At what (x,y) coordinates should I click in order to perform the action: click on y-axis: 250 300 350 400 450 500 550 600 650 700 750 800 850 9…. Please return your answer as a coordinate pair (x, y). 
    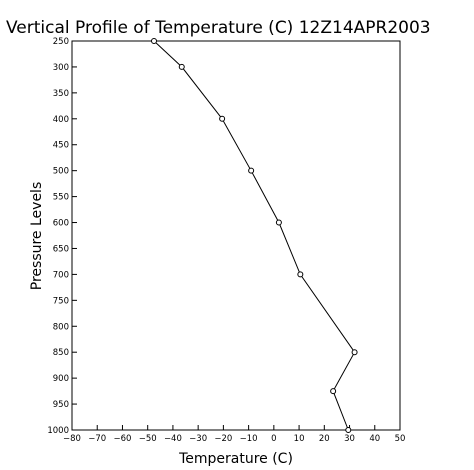
    Looking at the image, I should click on (62, 236).